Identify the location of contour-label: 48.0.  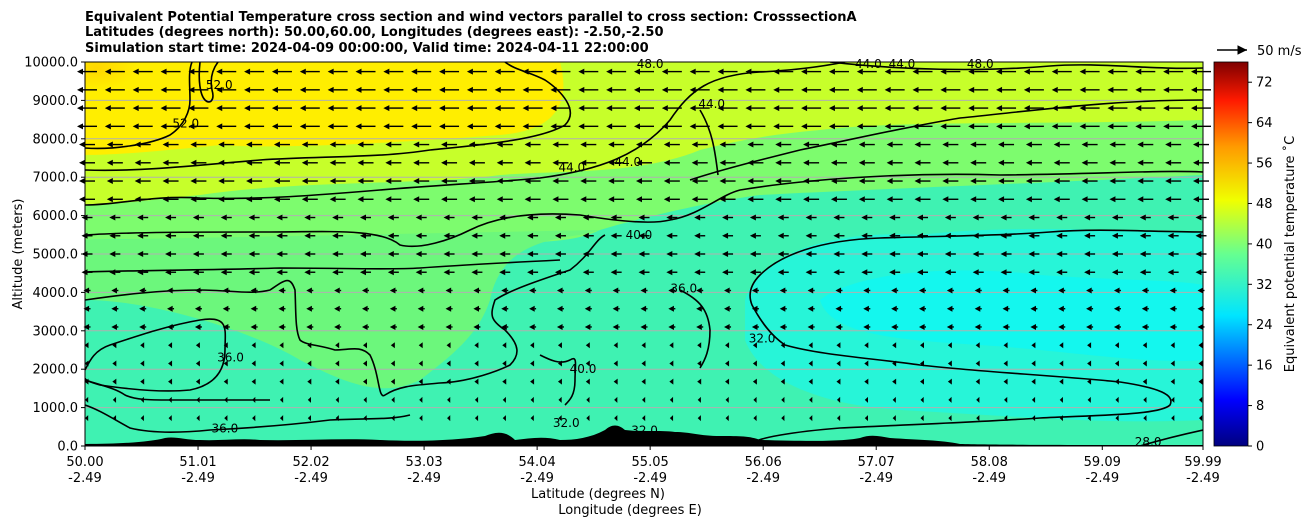
(650, 64).